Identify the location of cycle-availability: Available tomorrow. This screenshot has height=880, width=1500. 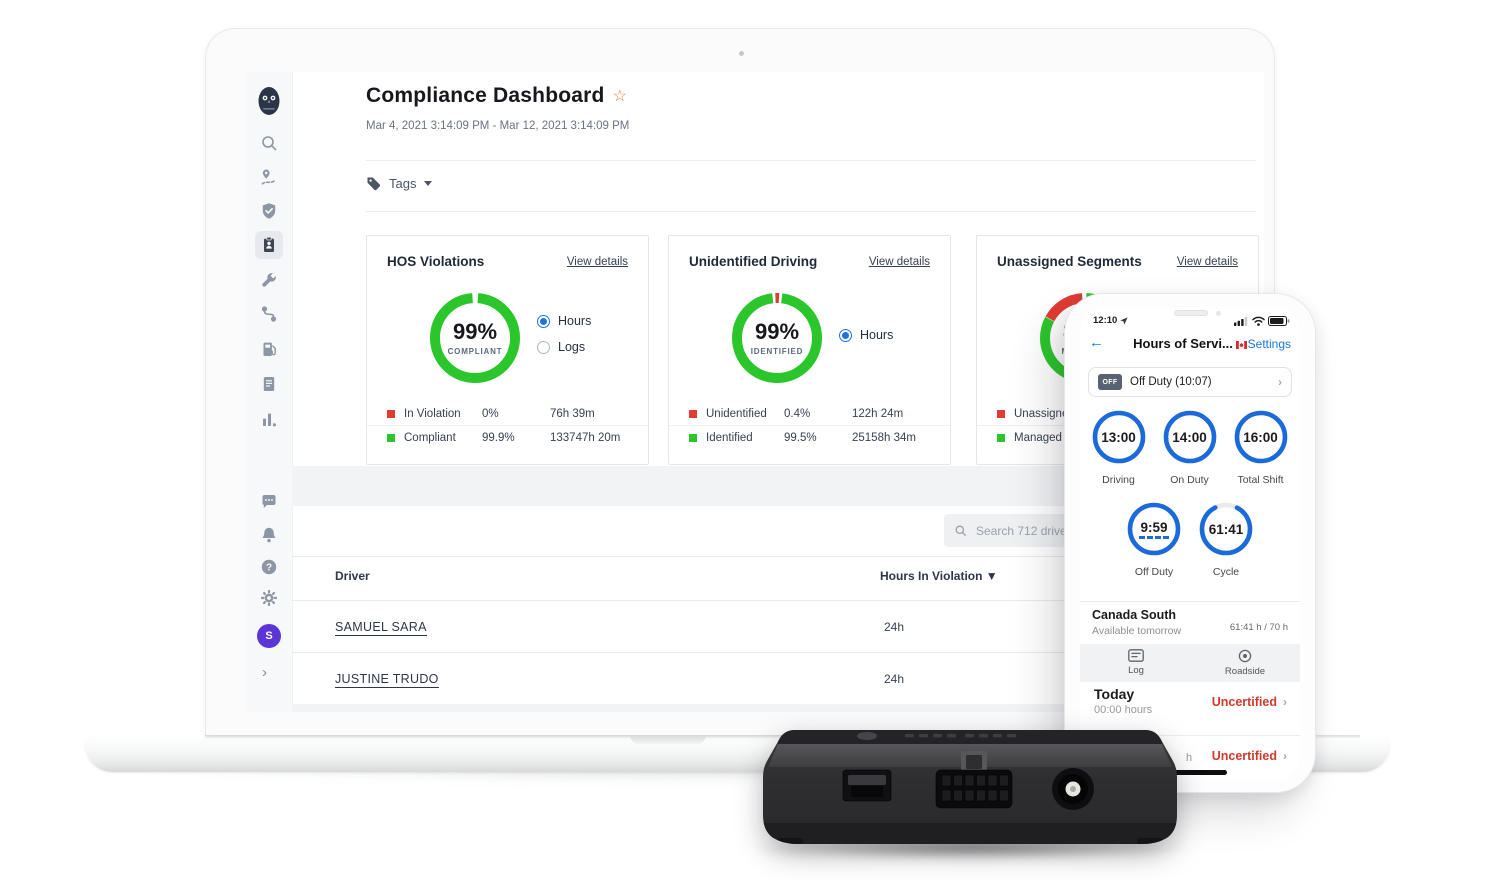
(1137, 631).